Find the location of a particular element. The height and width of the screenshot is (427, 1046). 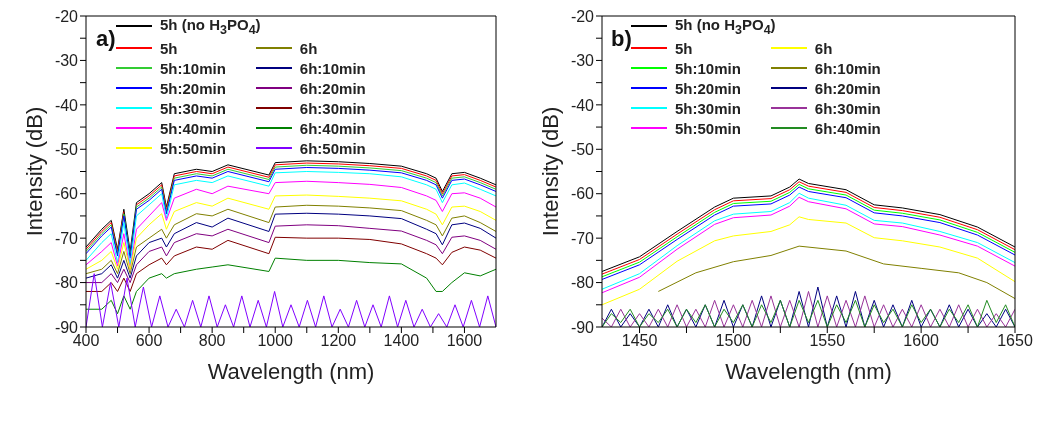

x-tick-label: 1450 is located at coordinates (639, 341).